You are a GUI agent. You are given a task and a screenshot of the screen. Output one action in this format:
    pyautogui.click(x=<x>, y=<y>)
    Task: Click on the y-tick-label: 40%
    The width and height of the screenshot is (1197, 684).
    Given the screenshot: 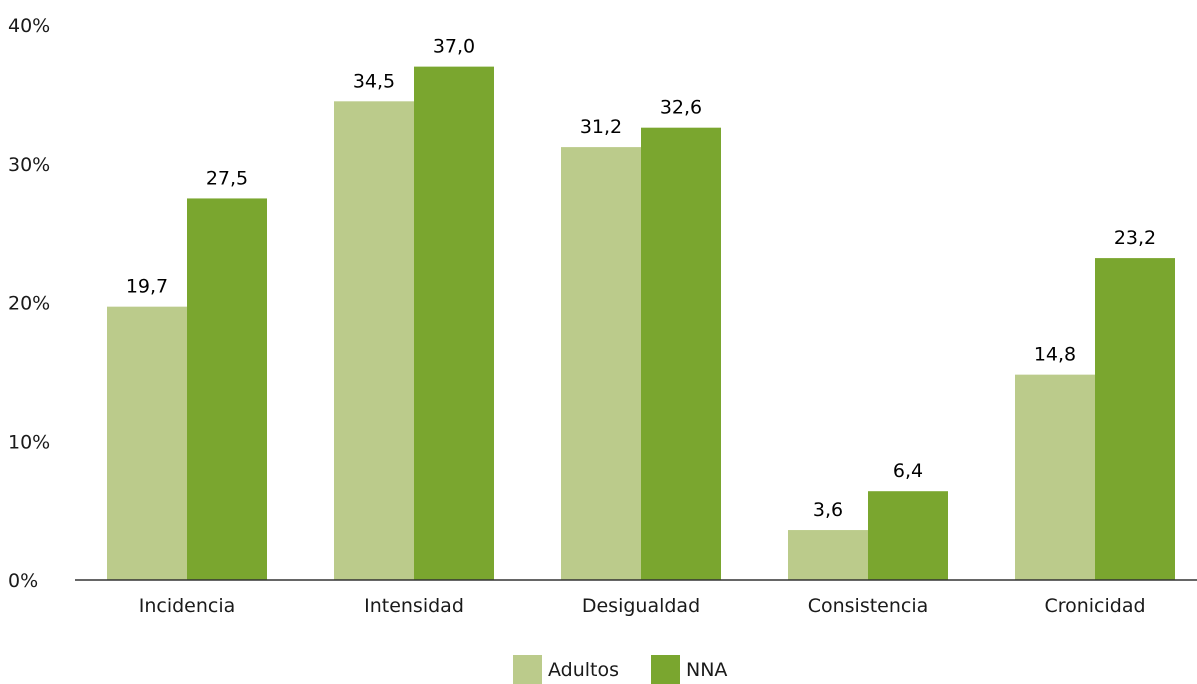 What is the action you would take?
    pyautogui.click(x=29, y=26)
    